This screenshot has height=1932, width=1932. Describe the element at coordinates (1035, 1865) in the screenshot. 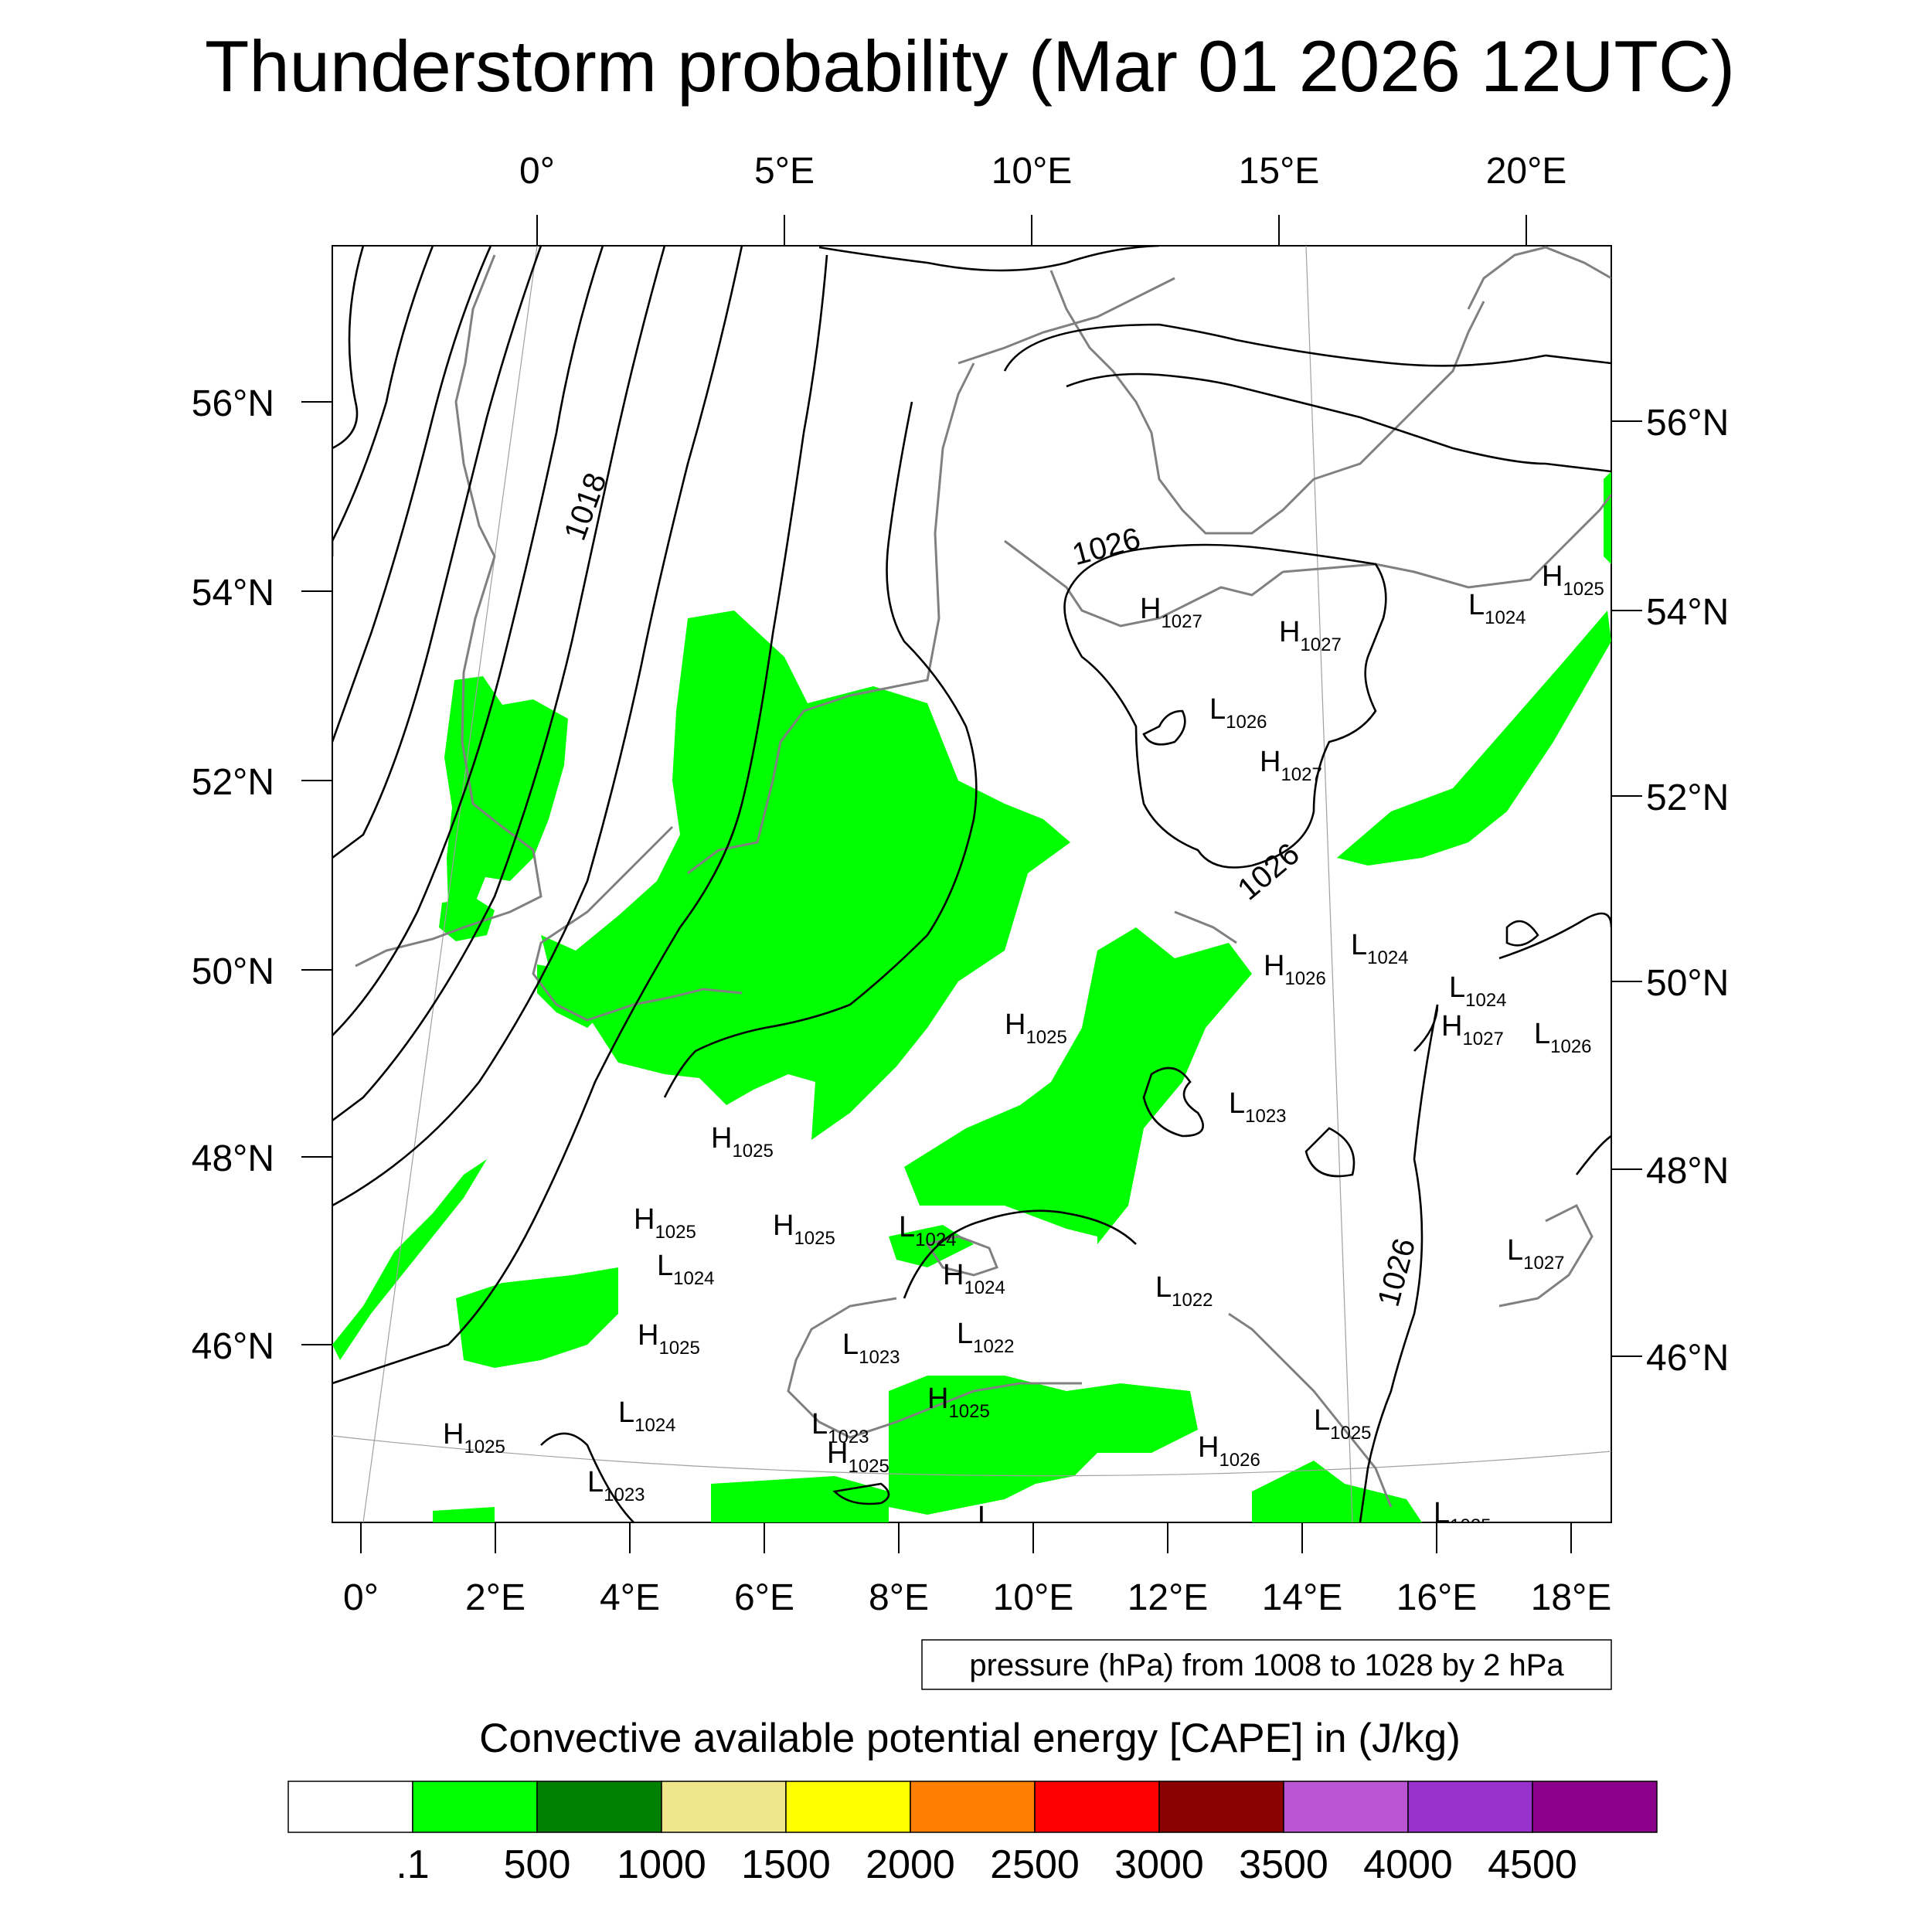

I see `colorbar-tick-label: 2500` at that location.